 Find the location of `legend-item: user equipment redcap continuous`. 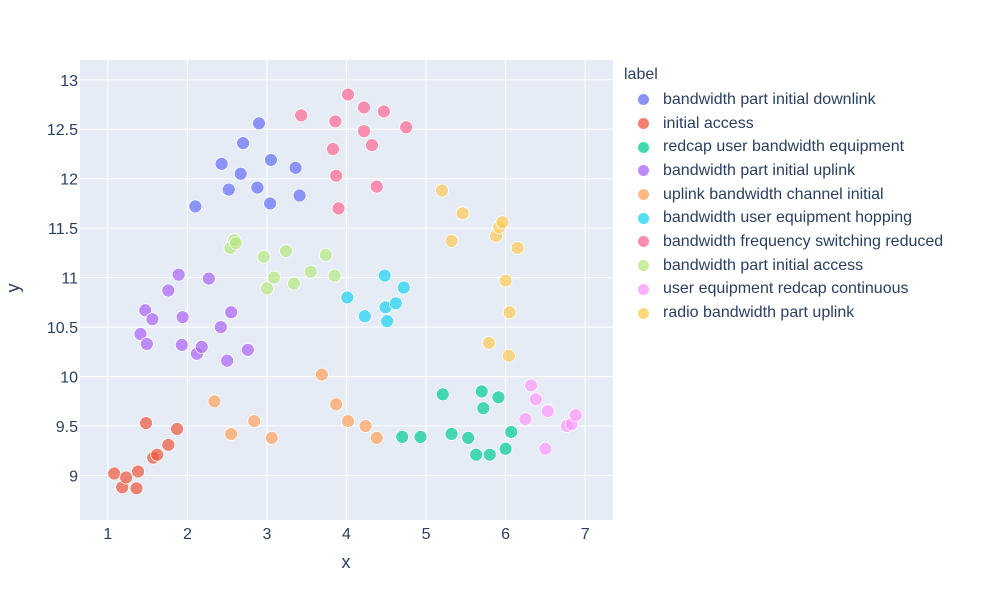

legend-item: user equipment redcap continuous is located at coordinates (807, 290).